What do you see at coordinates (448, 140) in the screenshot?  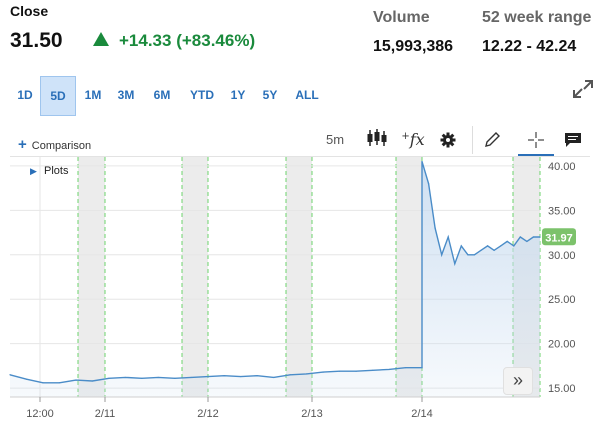 I see `gear-icon` at bounding box center [448, 140].